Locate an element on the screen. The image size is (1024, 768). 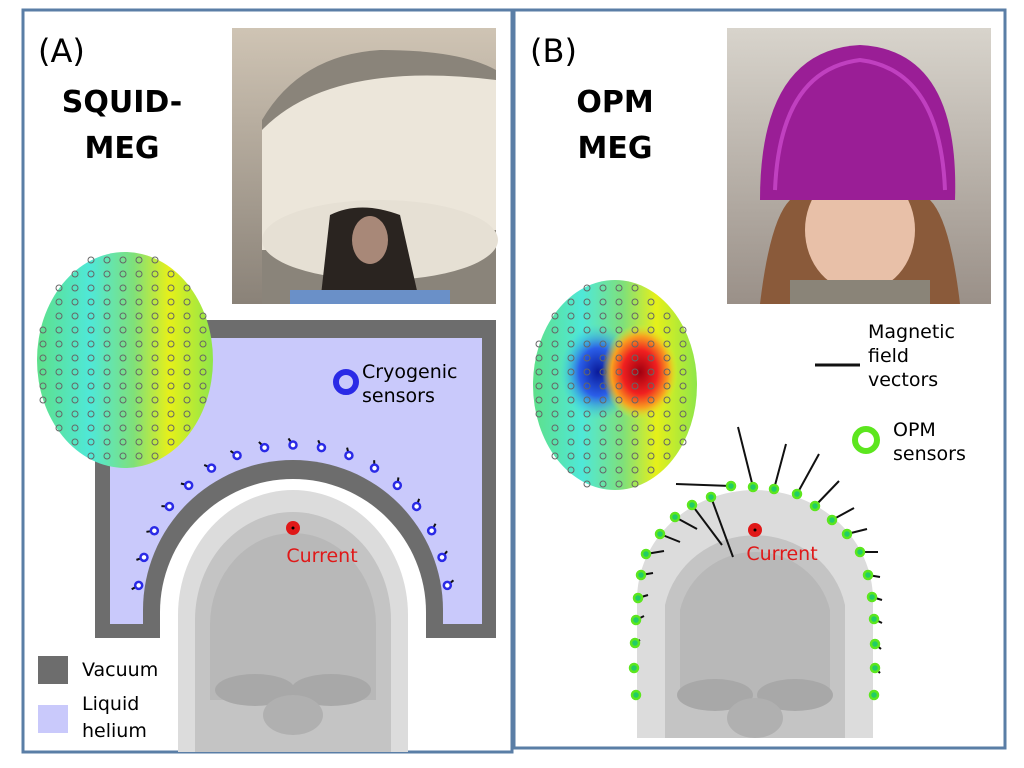
squid-meg-photo is located at coordinates (365, 166).